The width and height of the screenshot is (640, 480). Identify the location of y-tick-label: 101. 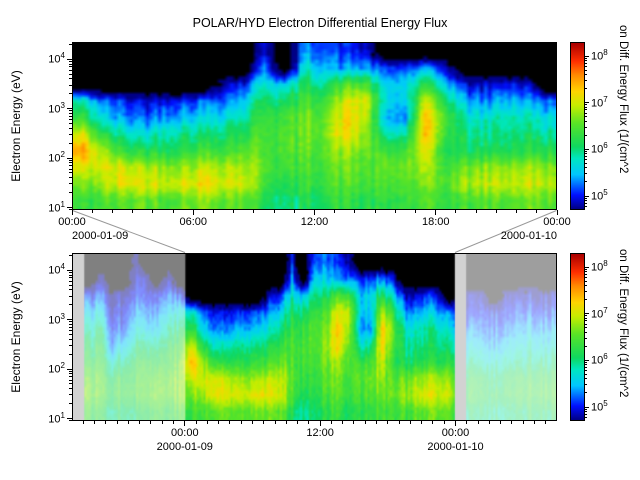
(48, 418).